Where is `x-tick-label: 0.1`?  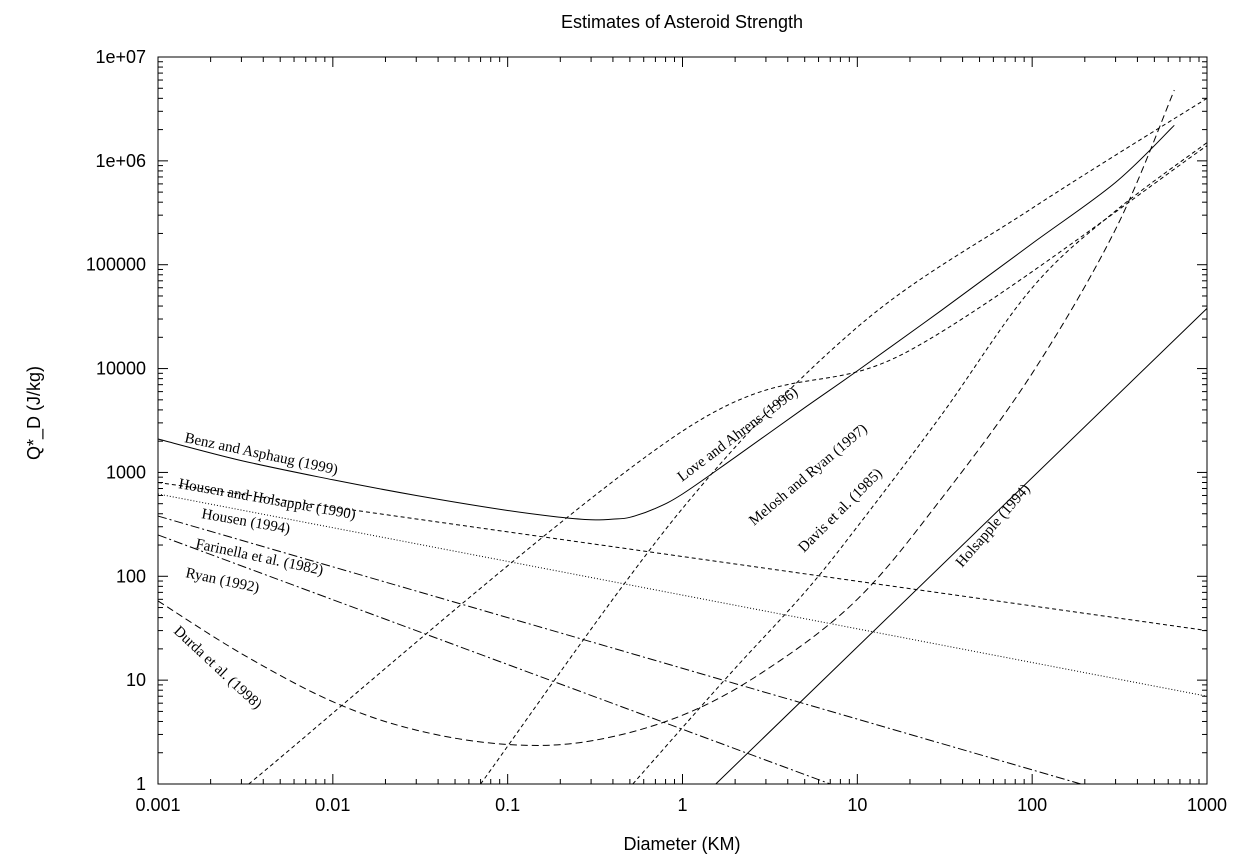
x-tick-label: 0.1 is located at coordinates (507, 805).